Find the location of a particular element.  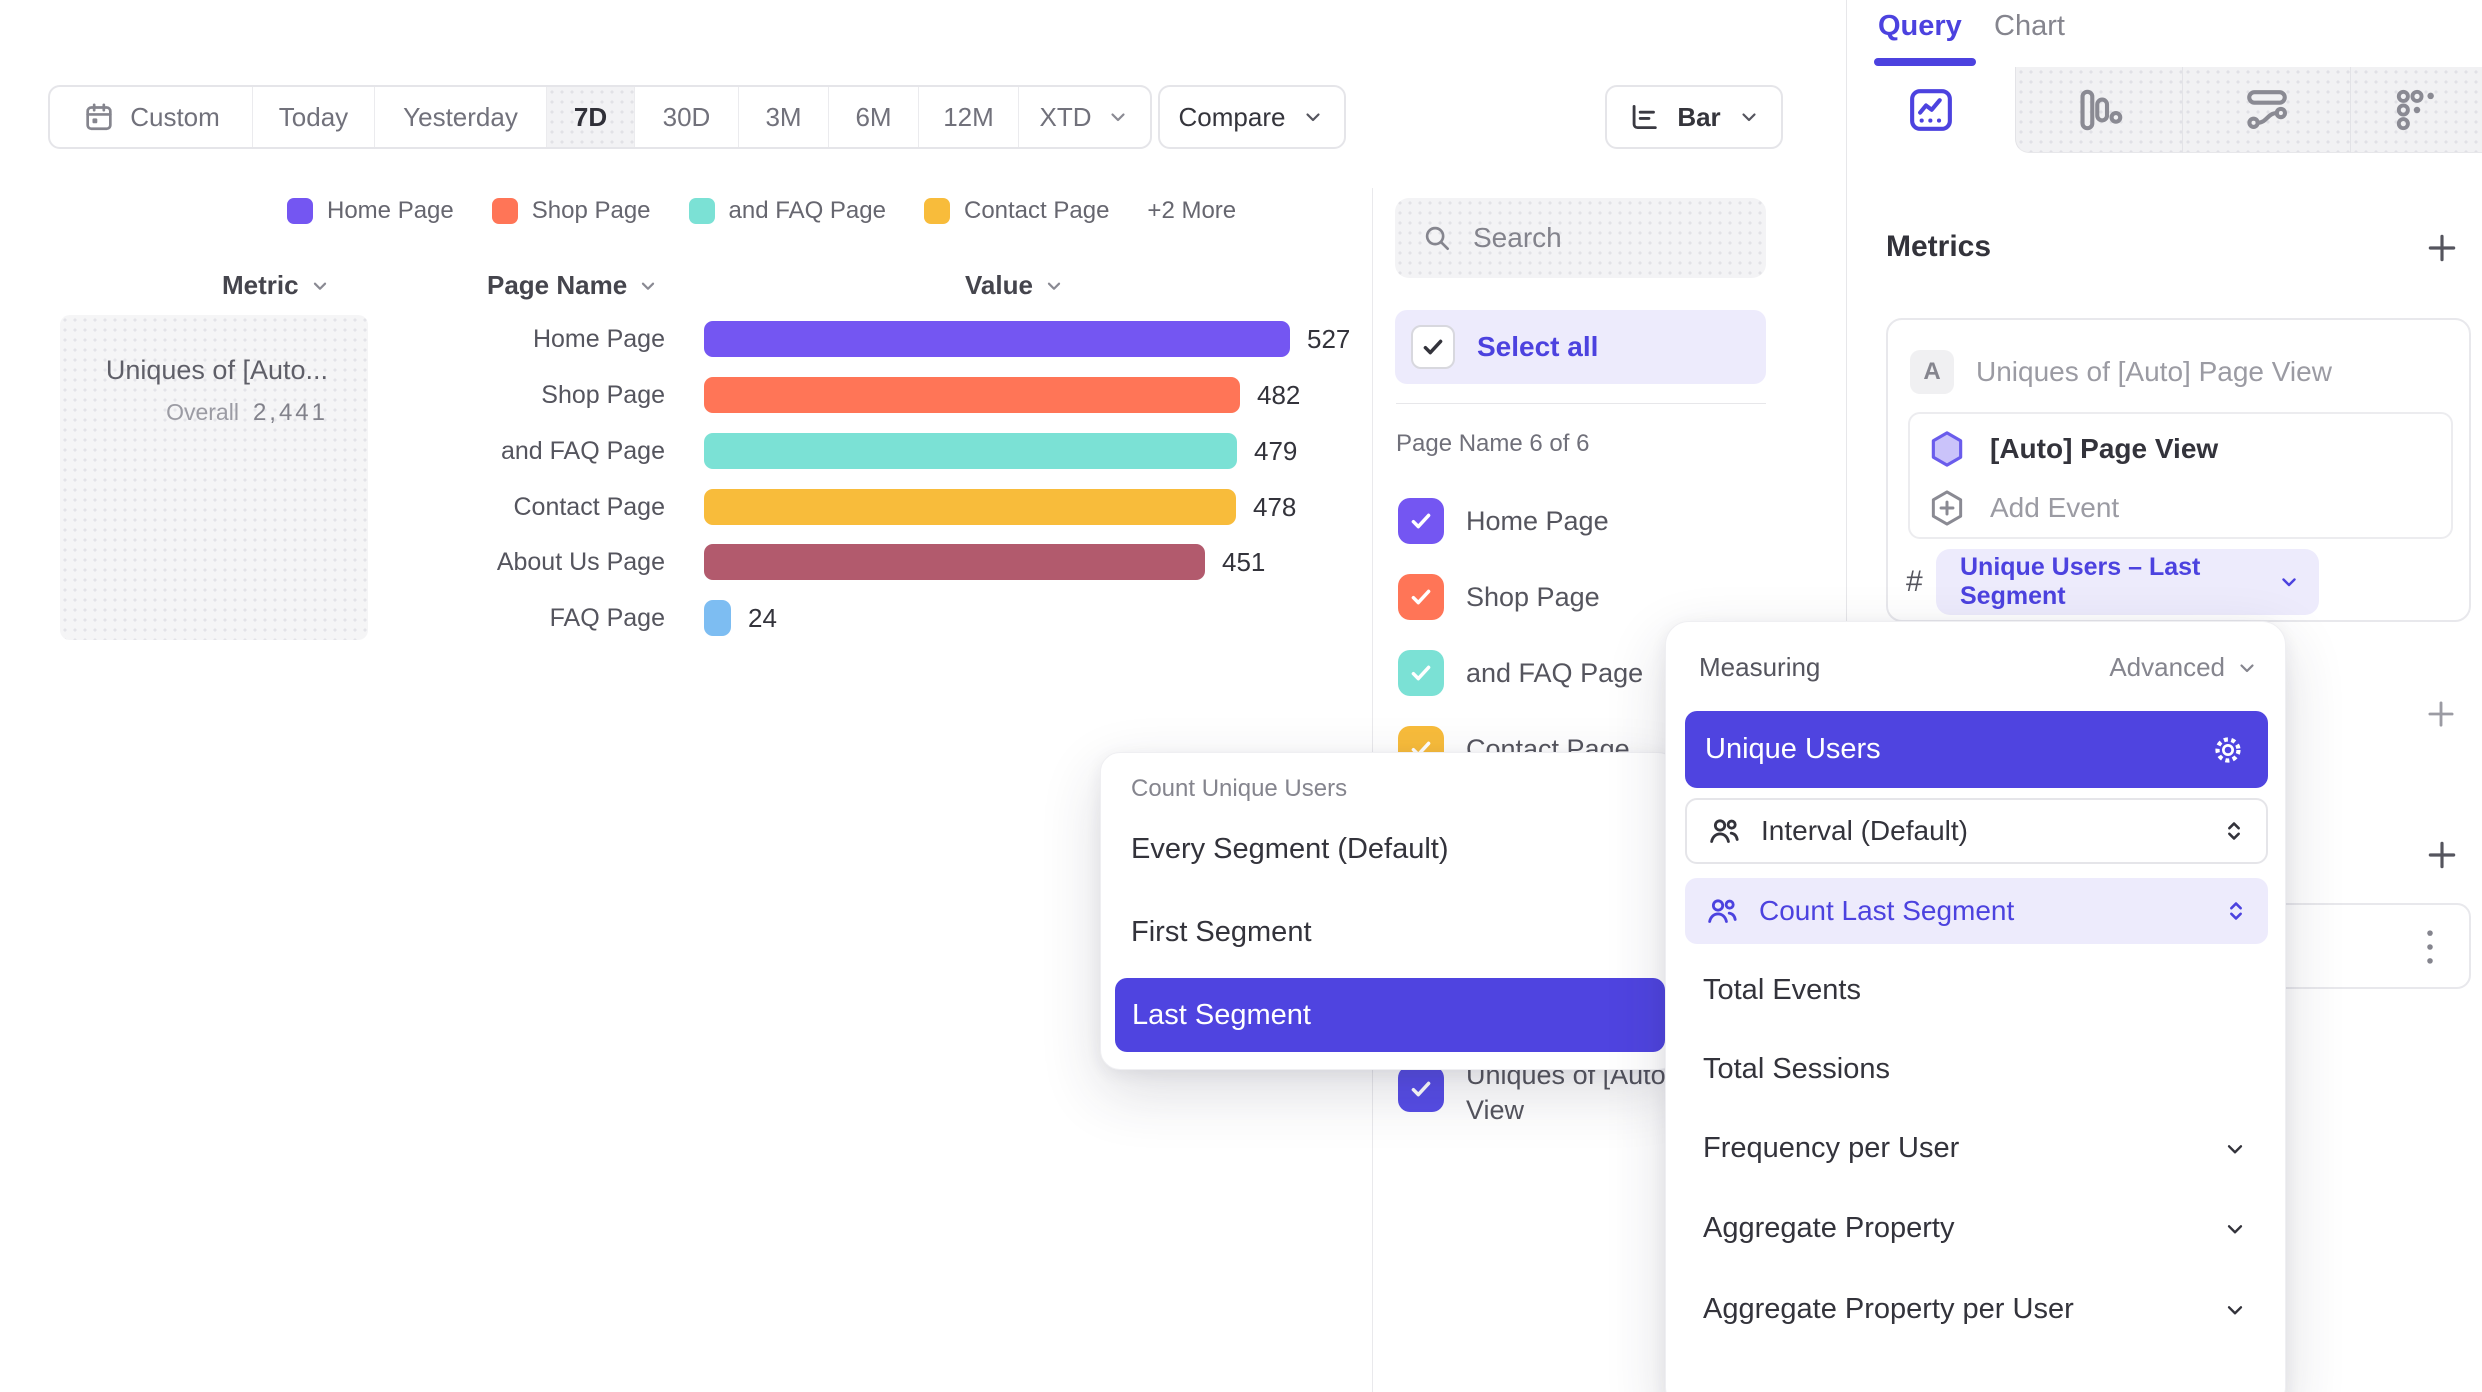

metric-cell-overall: Overall 2,441 is located at coordinates (202, 413).